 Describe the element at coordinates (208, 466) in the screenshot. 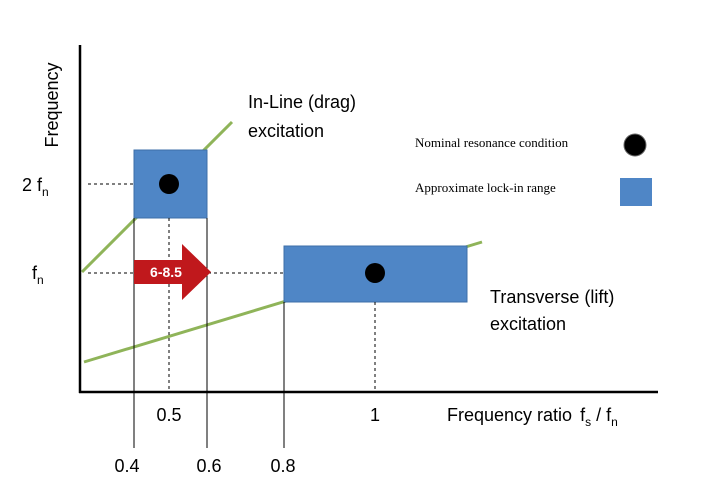

I see `x-label: 0.6` at that location.